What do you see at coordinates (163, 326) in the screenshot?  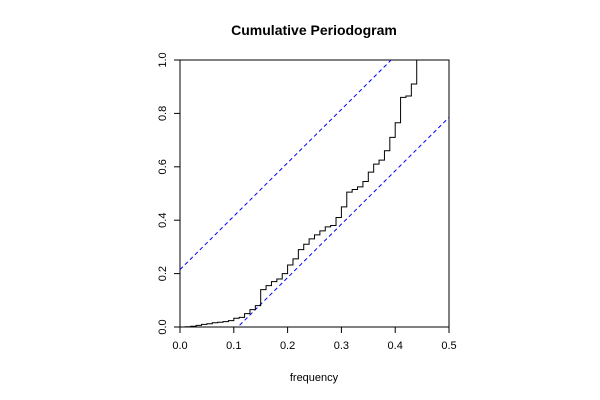 I see `y-tick-label: 0.0` at bounding box center [163, 326].